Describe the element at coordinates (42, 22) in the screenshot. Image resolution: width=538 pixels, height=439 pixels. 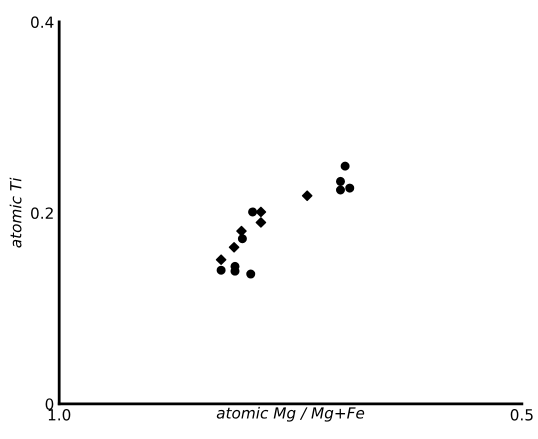
I see `y-tick-label: 0.4` at that location.